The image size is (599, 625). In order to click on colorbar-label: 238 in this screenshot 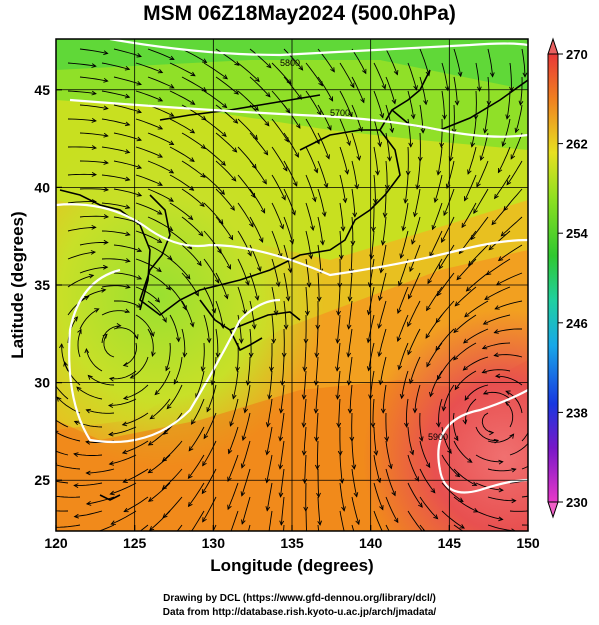, I will do `click(577, 412)`.